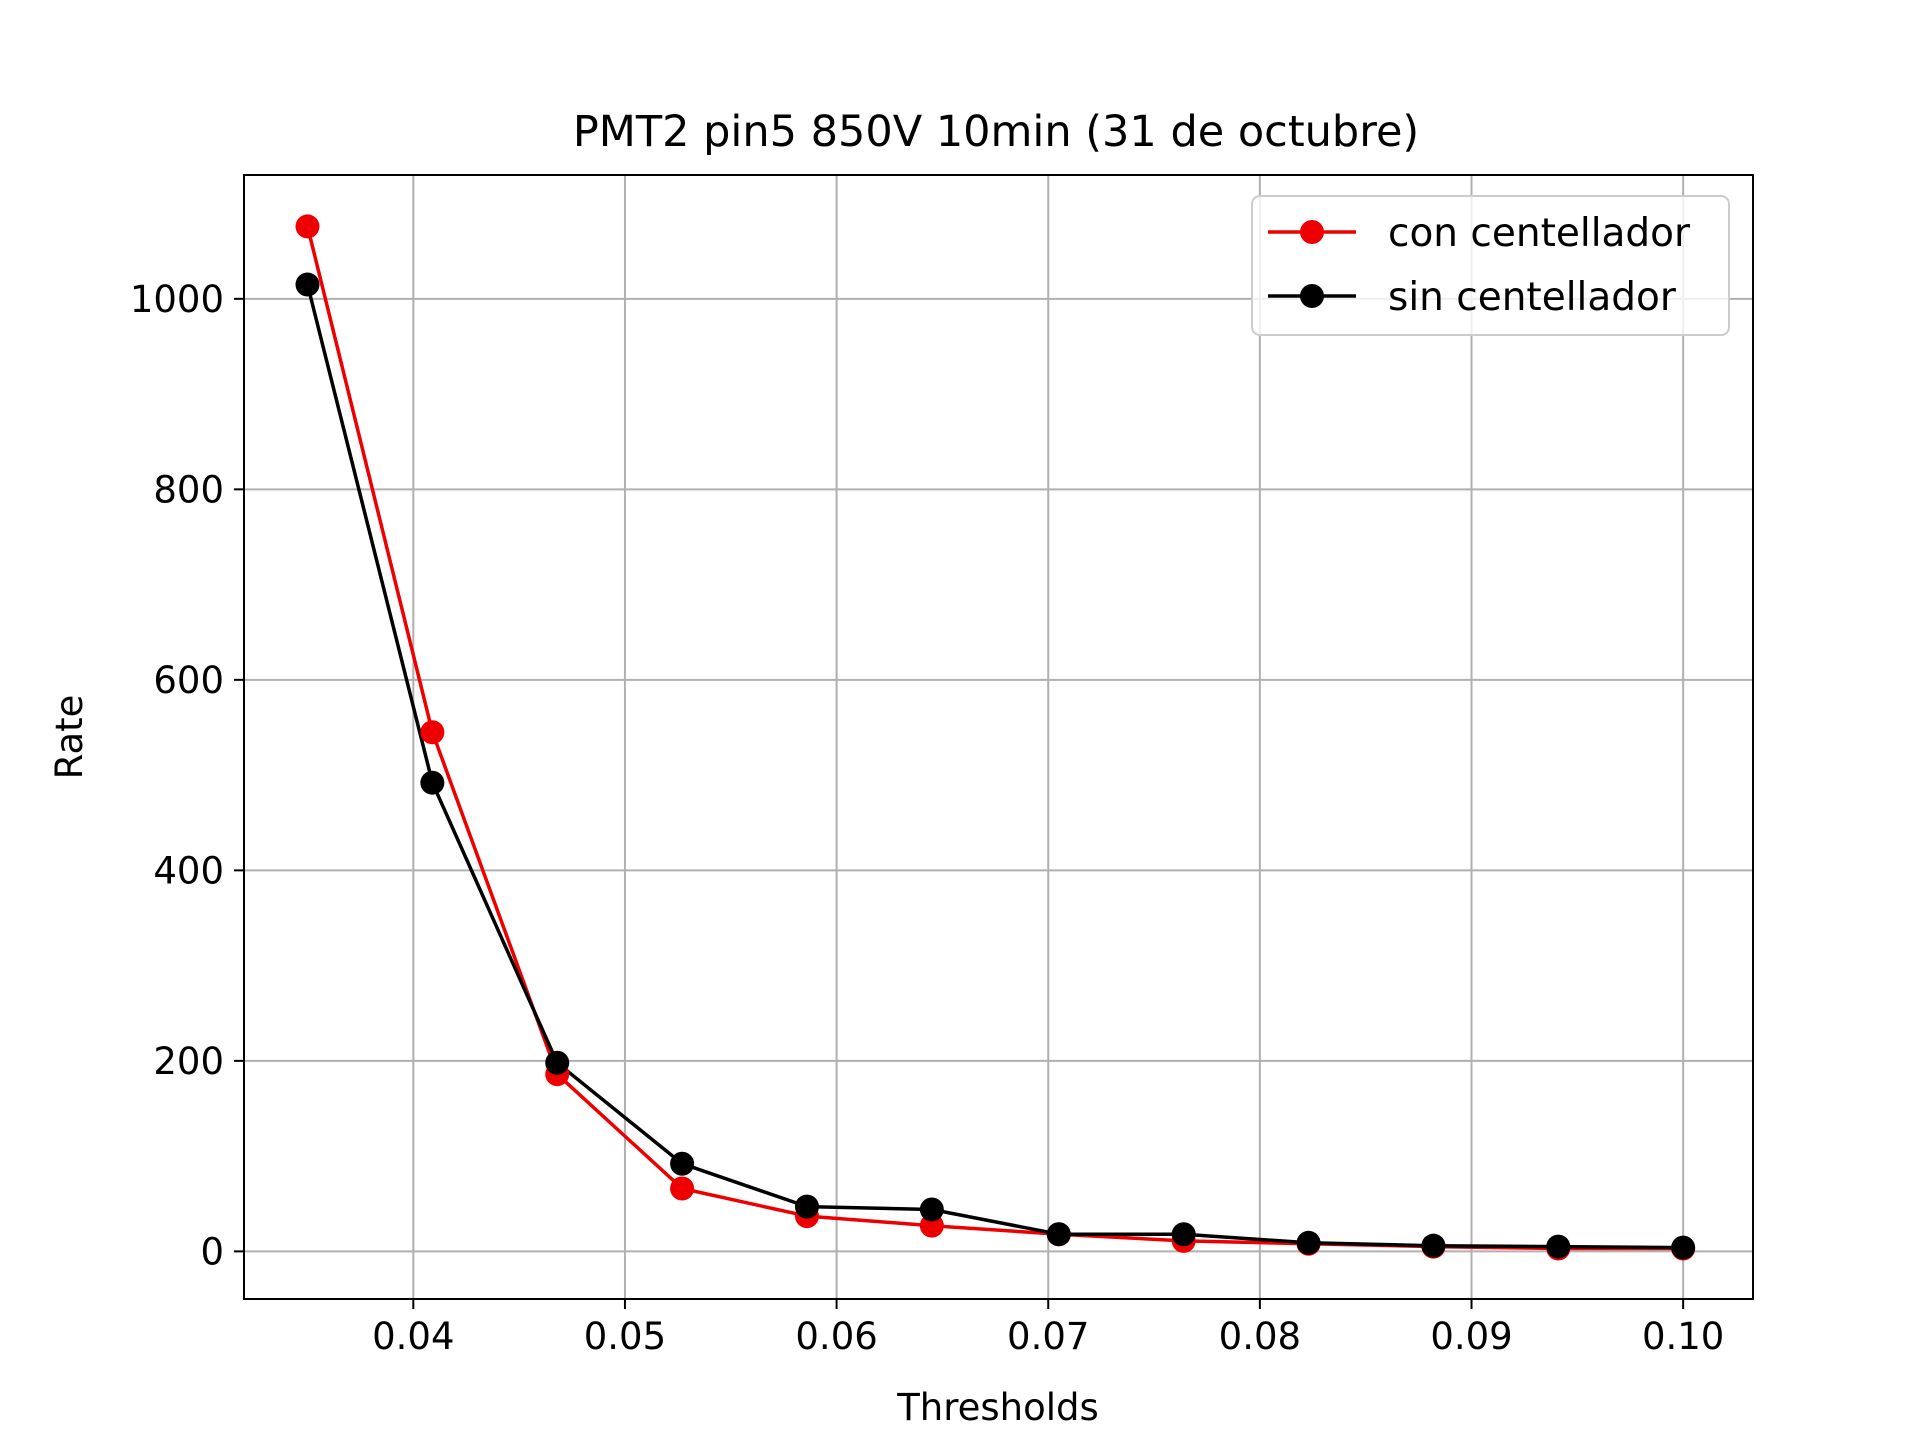  I want to click on x-tick-label: 0.09, so click(1471, 1336).